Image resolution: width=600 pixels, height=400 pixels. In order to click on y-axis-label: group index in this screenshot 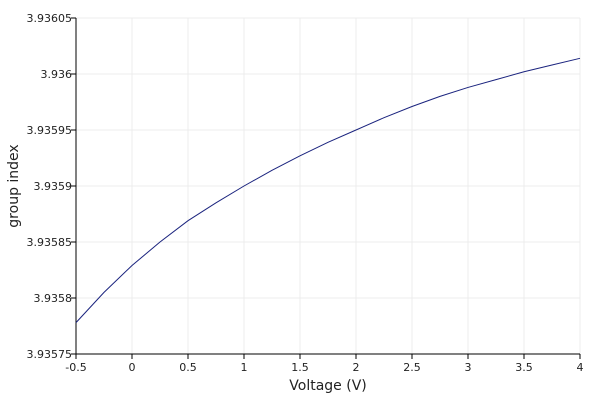, I will do `click(14, 185)`.